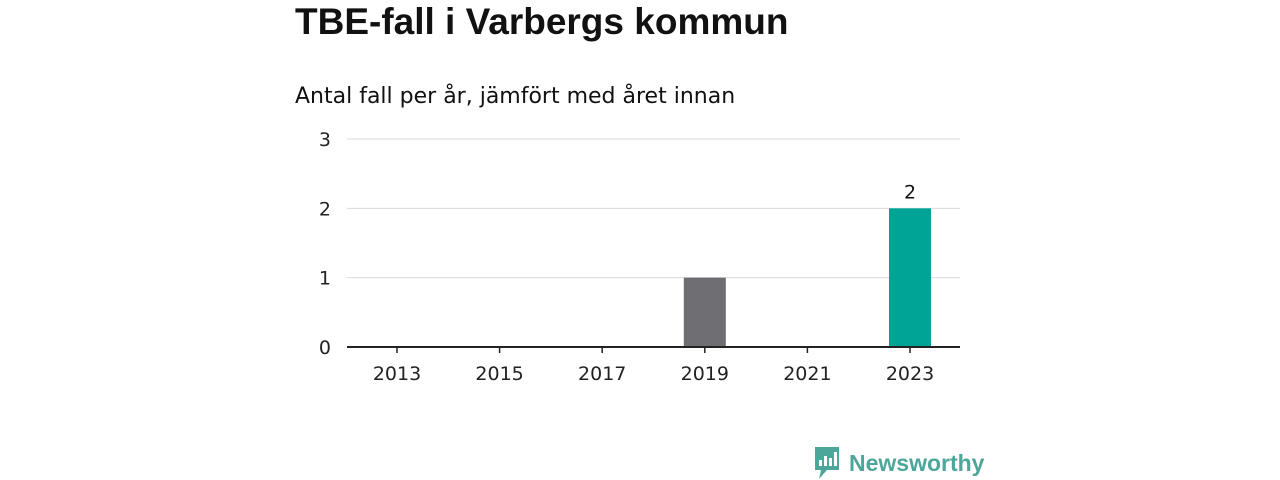 Image resolution: width=1280 pixels, height=480 pixels. Describe the element at coordinates (397, 374) in the screenshot. I see `x-tick-label: 2013` at that location.